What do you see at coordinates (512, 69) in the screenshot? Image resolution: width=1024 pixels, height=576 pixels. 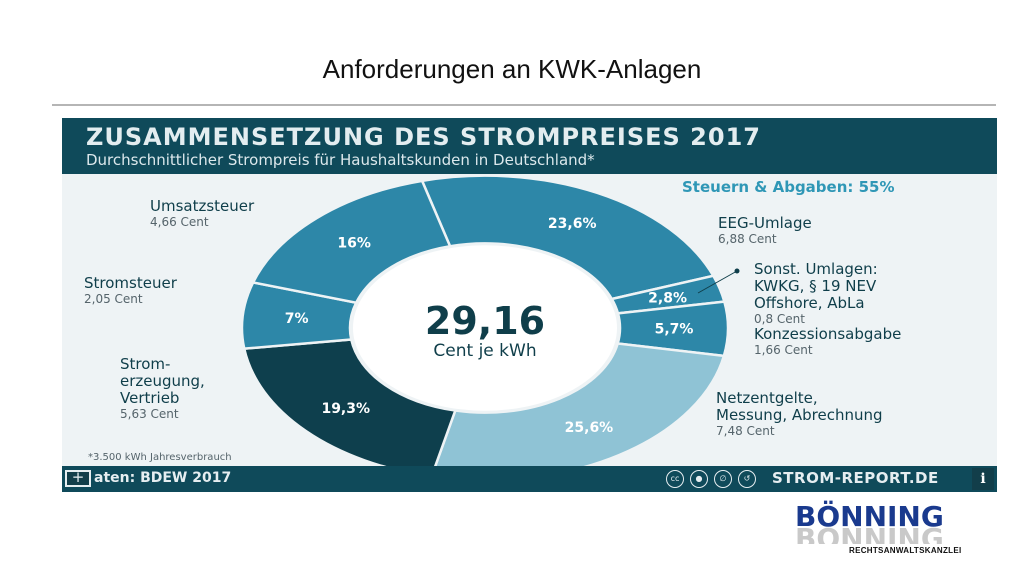 I see `slide-title: Anforderungen an KWK-Anlagen` at bounding box center [512, 69].